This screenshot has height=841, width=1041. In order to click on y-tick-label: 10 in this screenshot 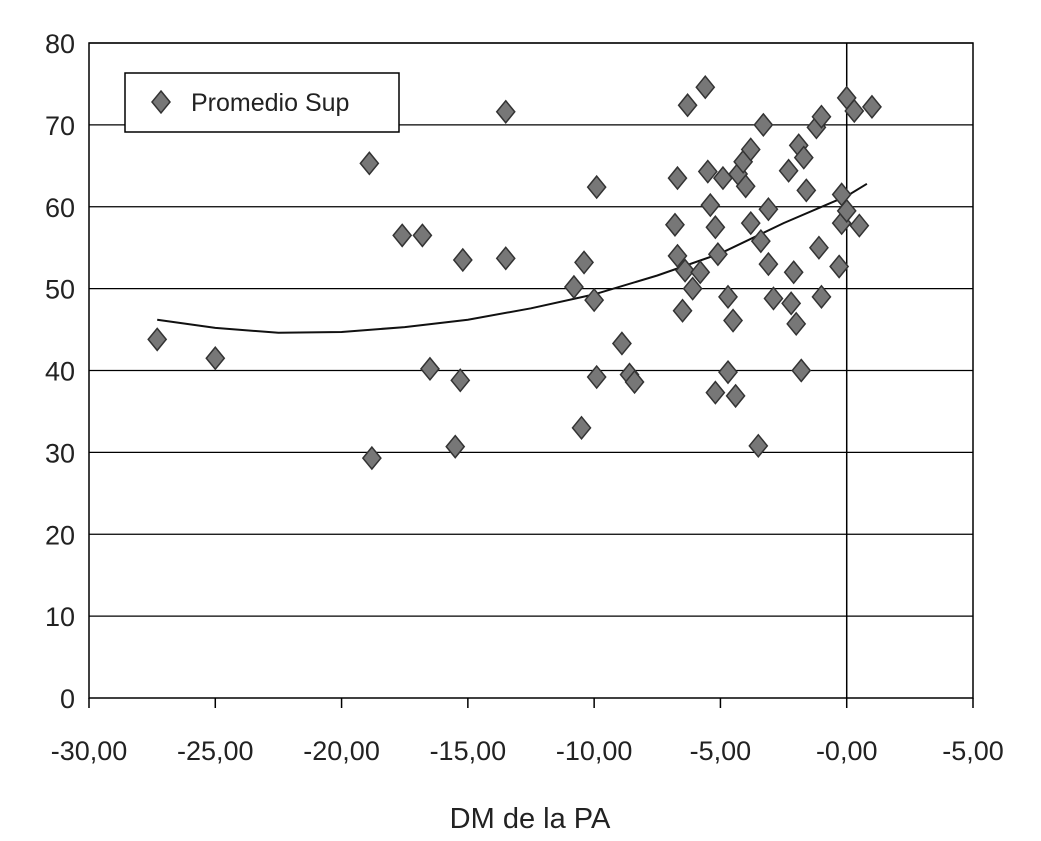, I will do `click(60, 617)`.